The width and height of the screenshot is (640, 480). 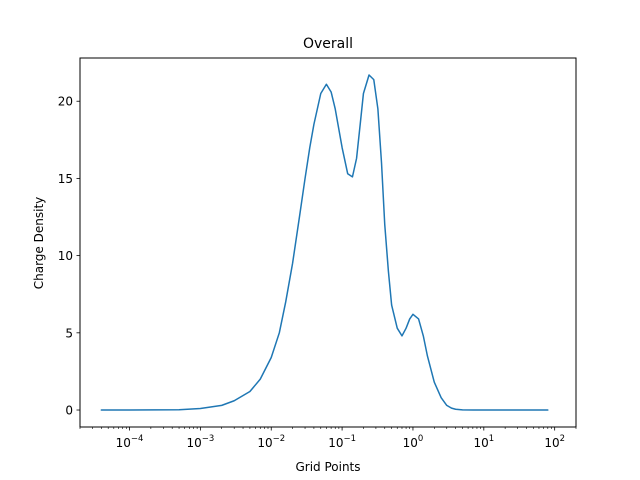 I want to click on x-tick-label: 10⁻⁴, so click(x=130, y=442).